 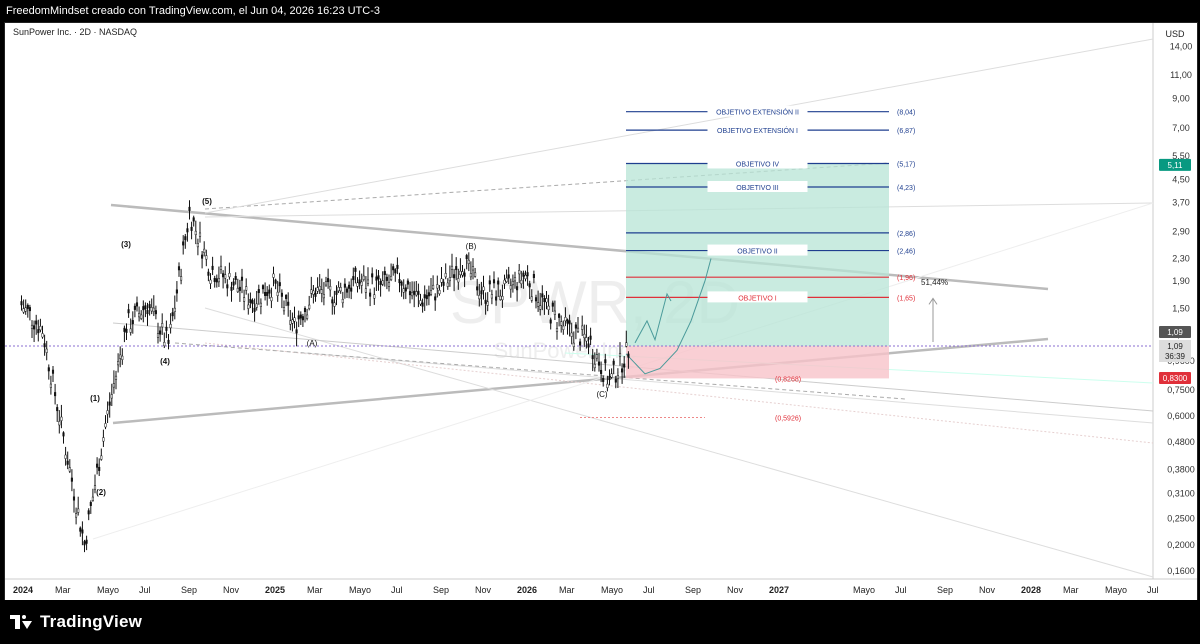 I want to click on price-tick-label: 5,50, so click(x=1181, y=156).